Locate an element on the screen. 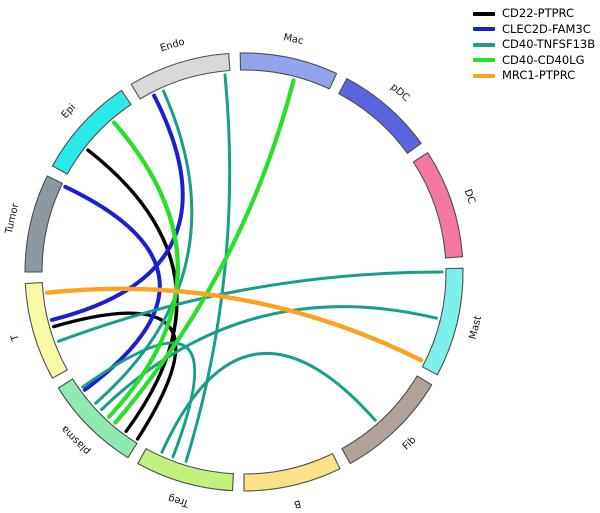 The image size is (600, 513). legend-label: CLEC2D-FAM3C is located at coordinates (546, 28).